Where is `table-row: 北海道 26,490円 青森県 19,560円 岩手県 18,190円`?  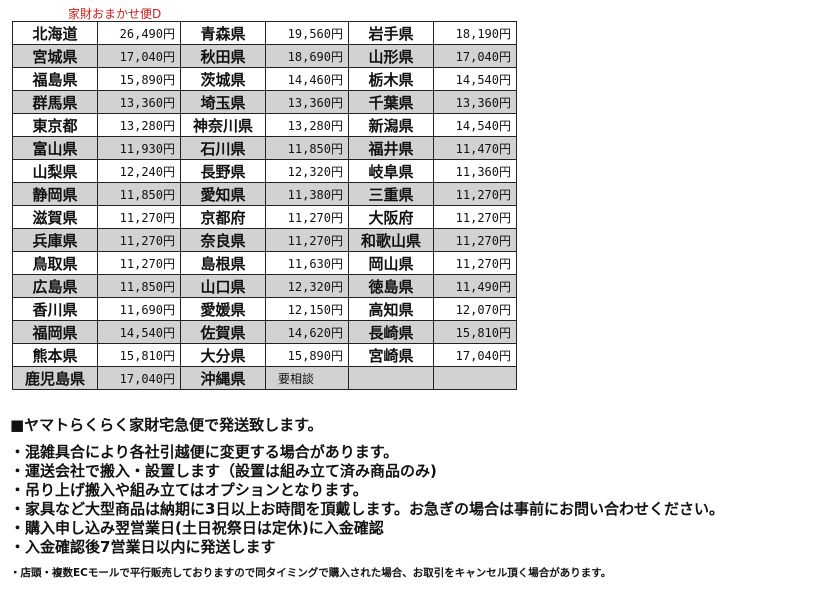
table-row: 北海道 26,490円 青森県 19,560円 岩手県 18,190円 is located at coordinates (264, 33).